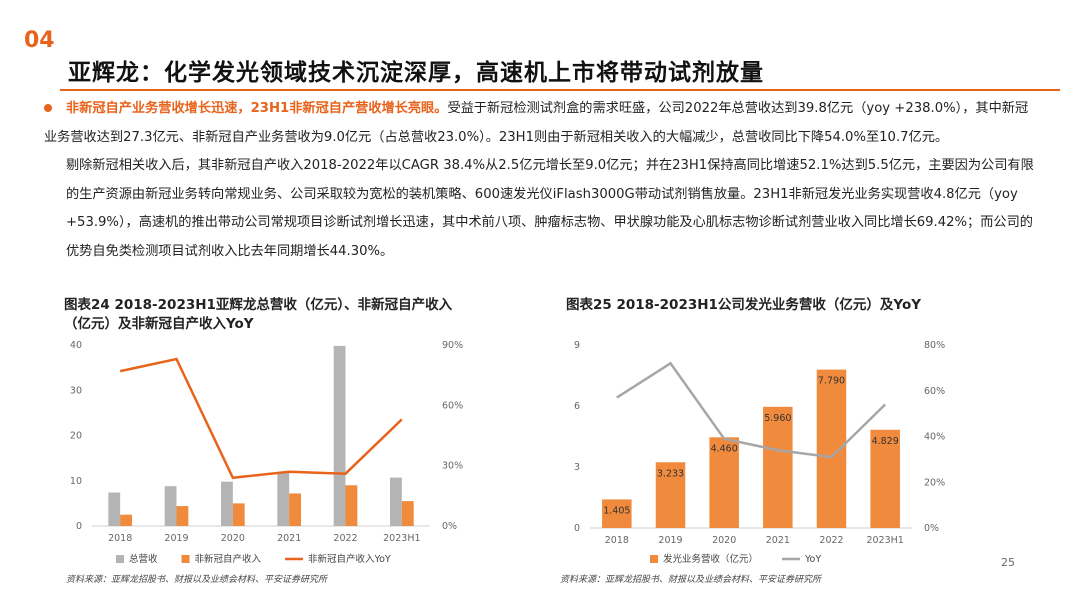 The width and height of the screenshot is (1080, 607). Describe the element at coordinates (654, 559) in the screenshot. I see `chart25-legend-swatch` at that location.